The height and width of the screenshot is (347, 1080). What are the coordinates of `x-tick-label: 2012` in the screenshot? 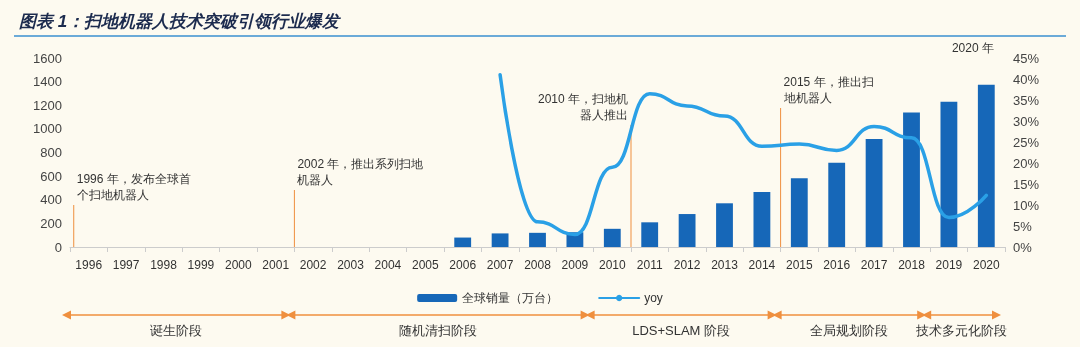 It's located at (687, 265).